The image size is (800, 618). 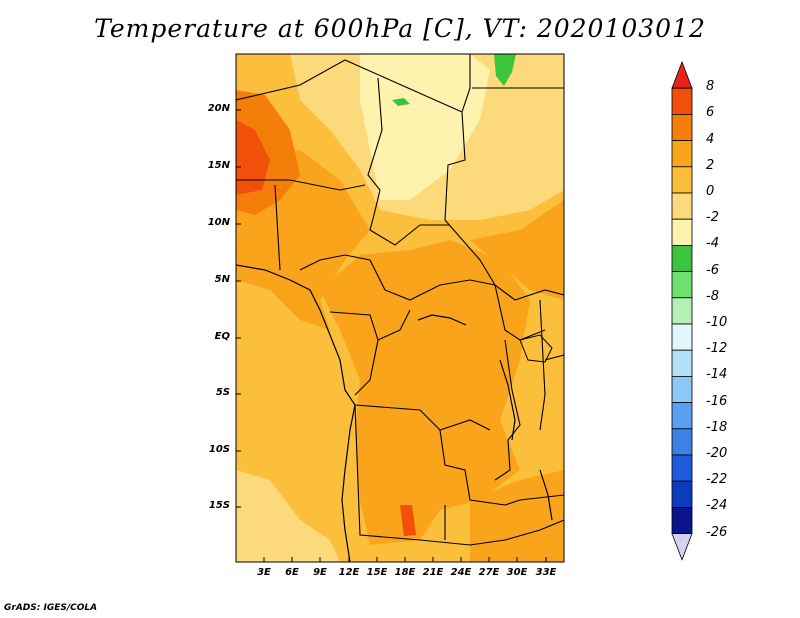 What do you see at coordinates (717, 401) in the screenshot?
I see `colorbar-label: -16` at bounding box center [717, 401].